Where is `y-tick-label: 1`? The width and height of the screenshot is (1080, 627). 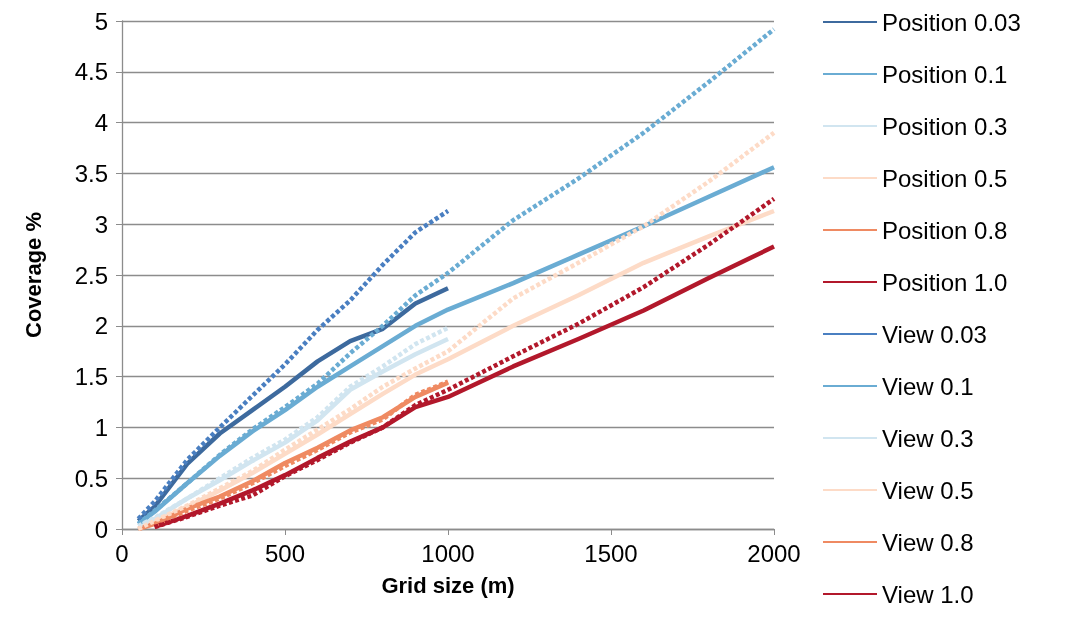
y-tick-label: 1 is located at coordinates (101, 427).